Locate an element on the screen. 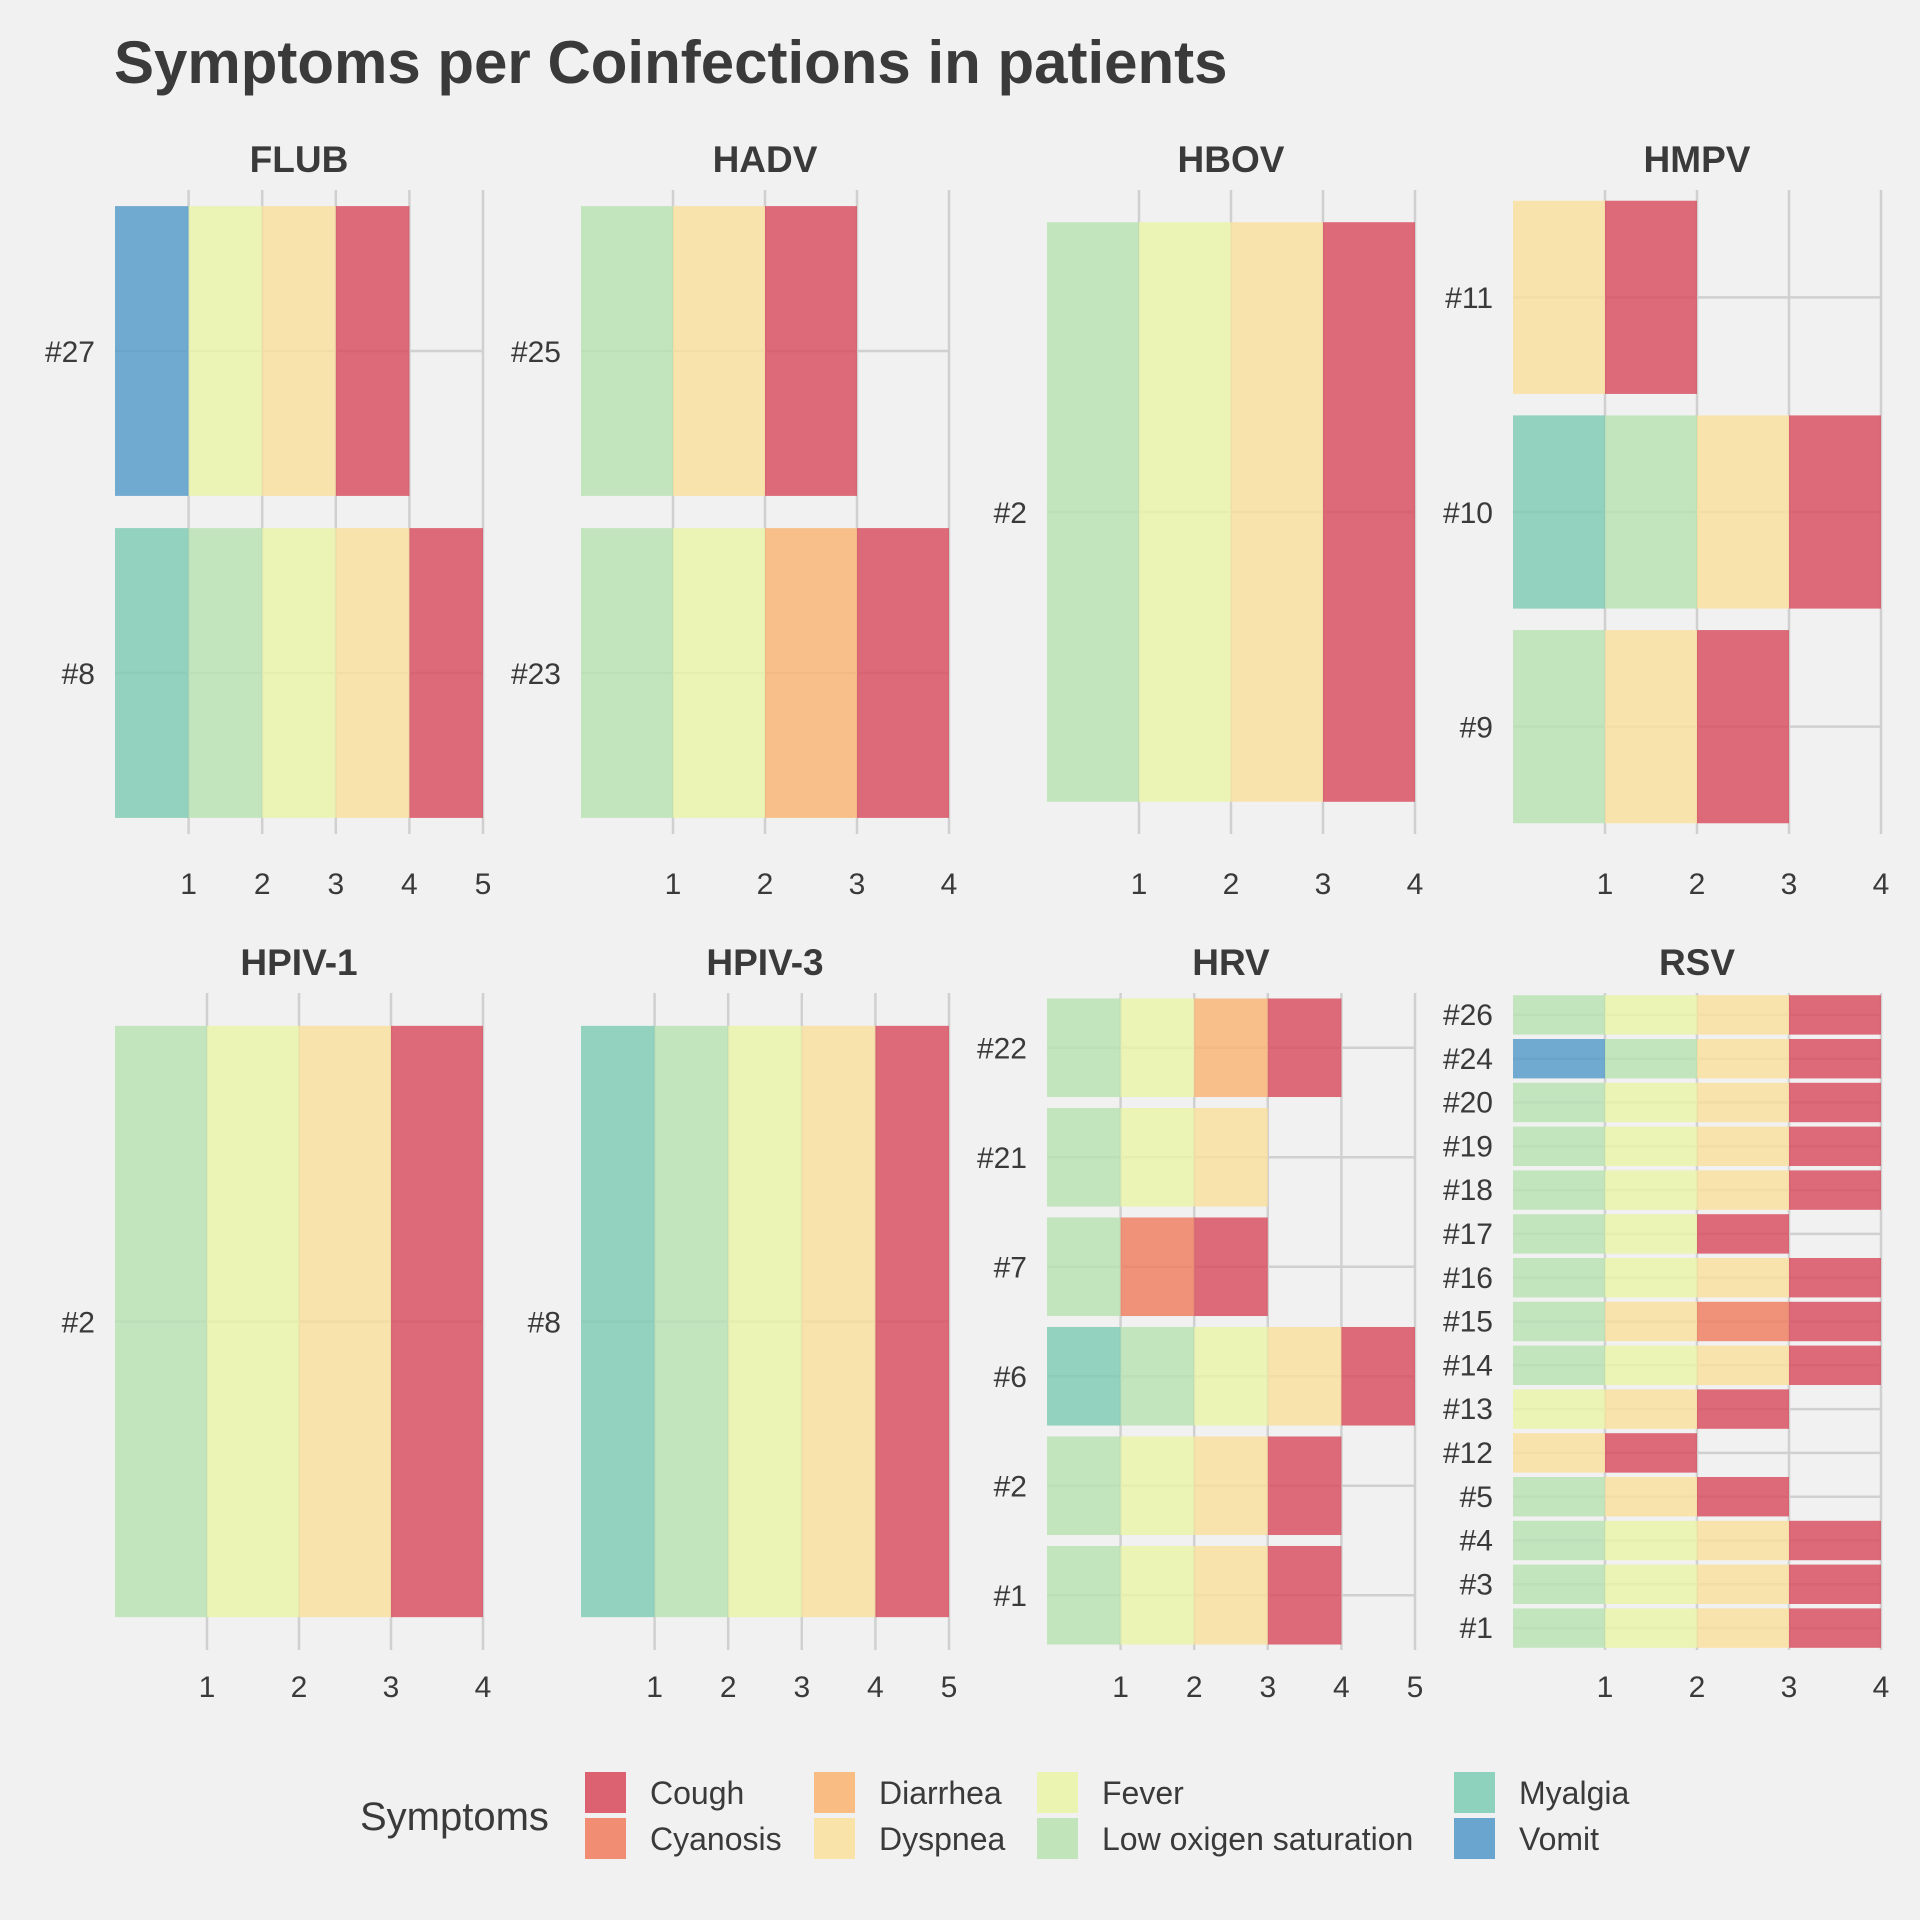 This screenshot has height=1920, width=1920. y-tick-label-hmpv: #9 is located at coordinates (1476, 727).